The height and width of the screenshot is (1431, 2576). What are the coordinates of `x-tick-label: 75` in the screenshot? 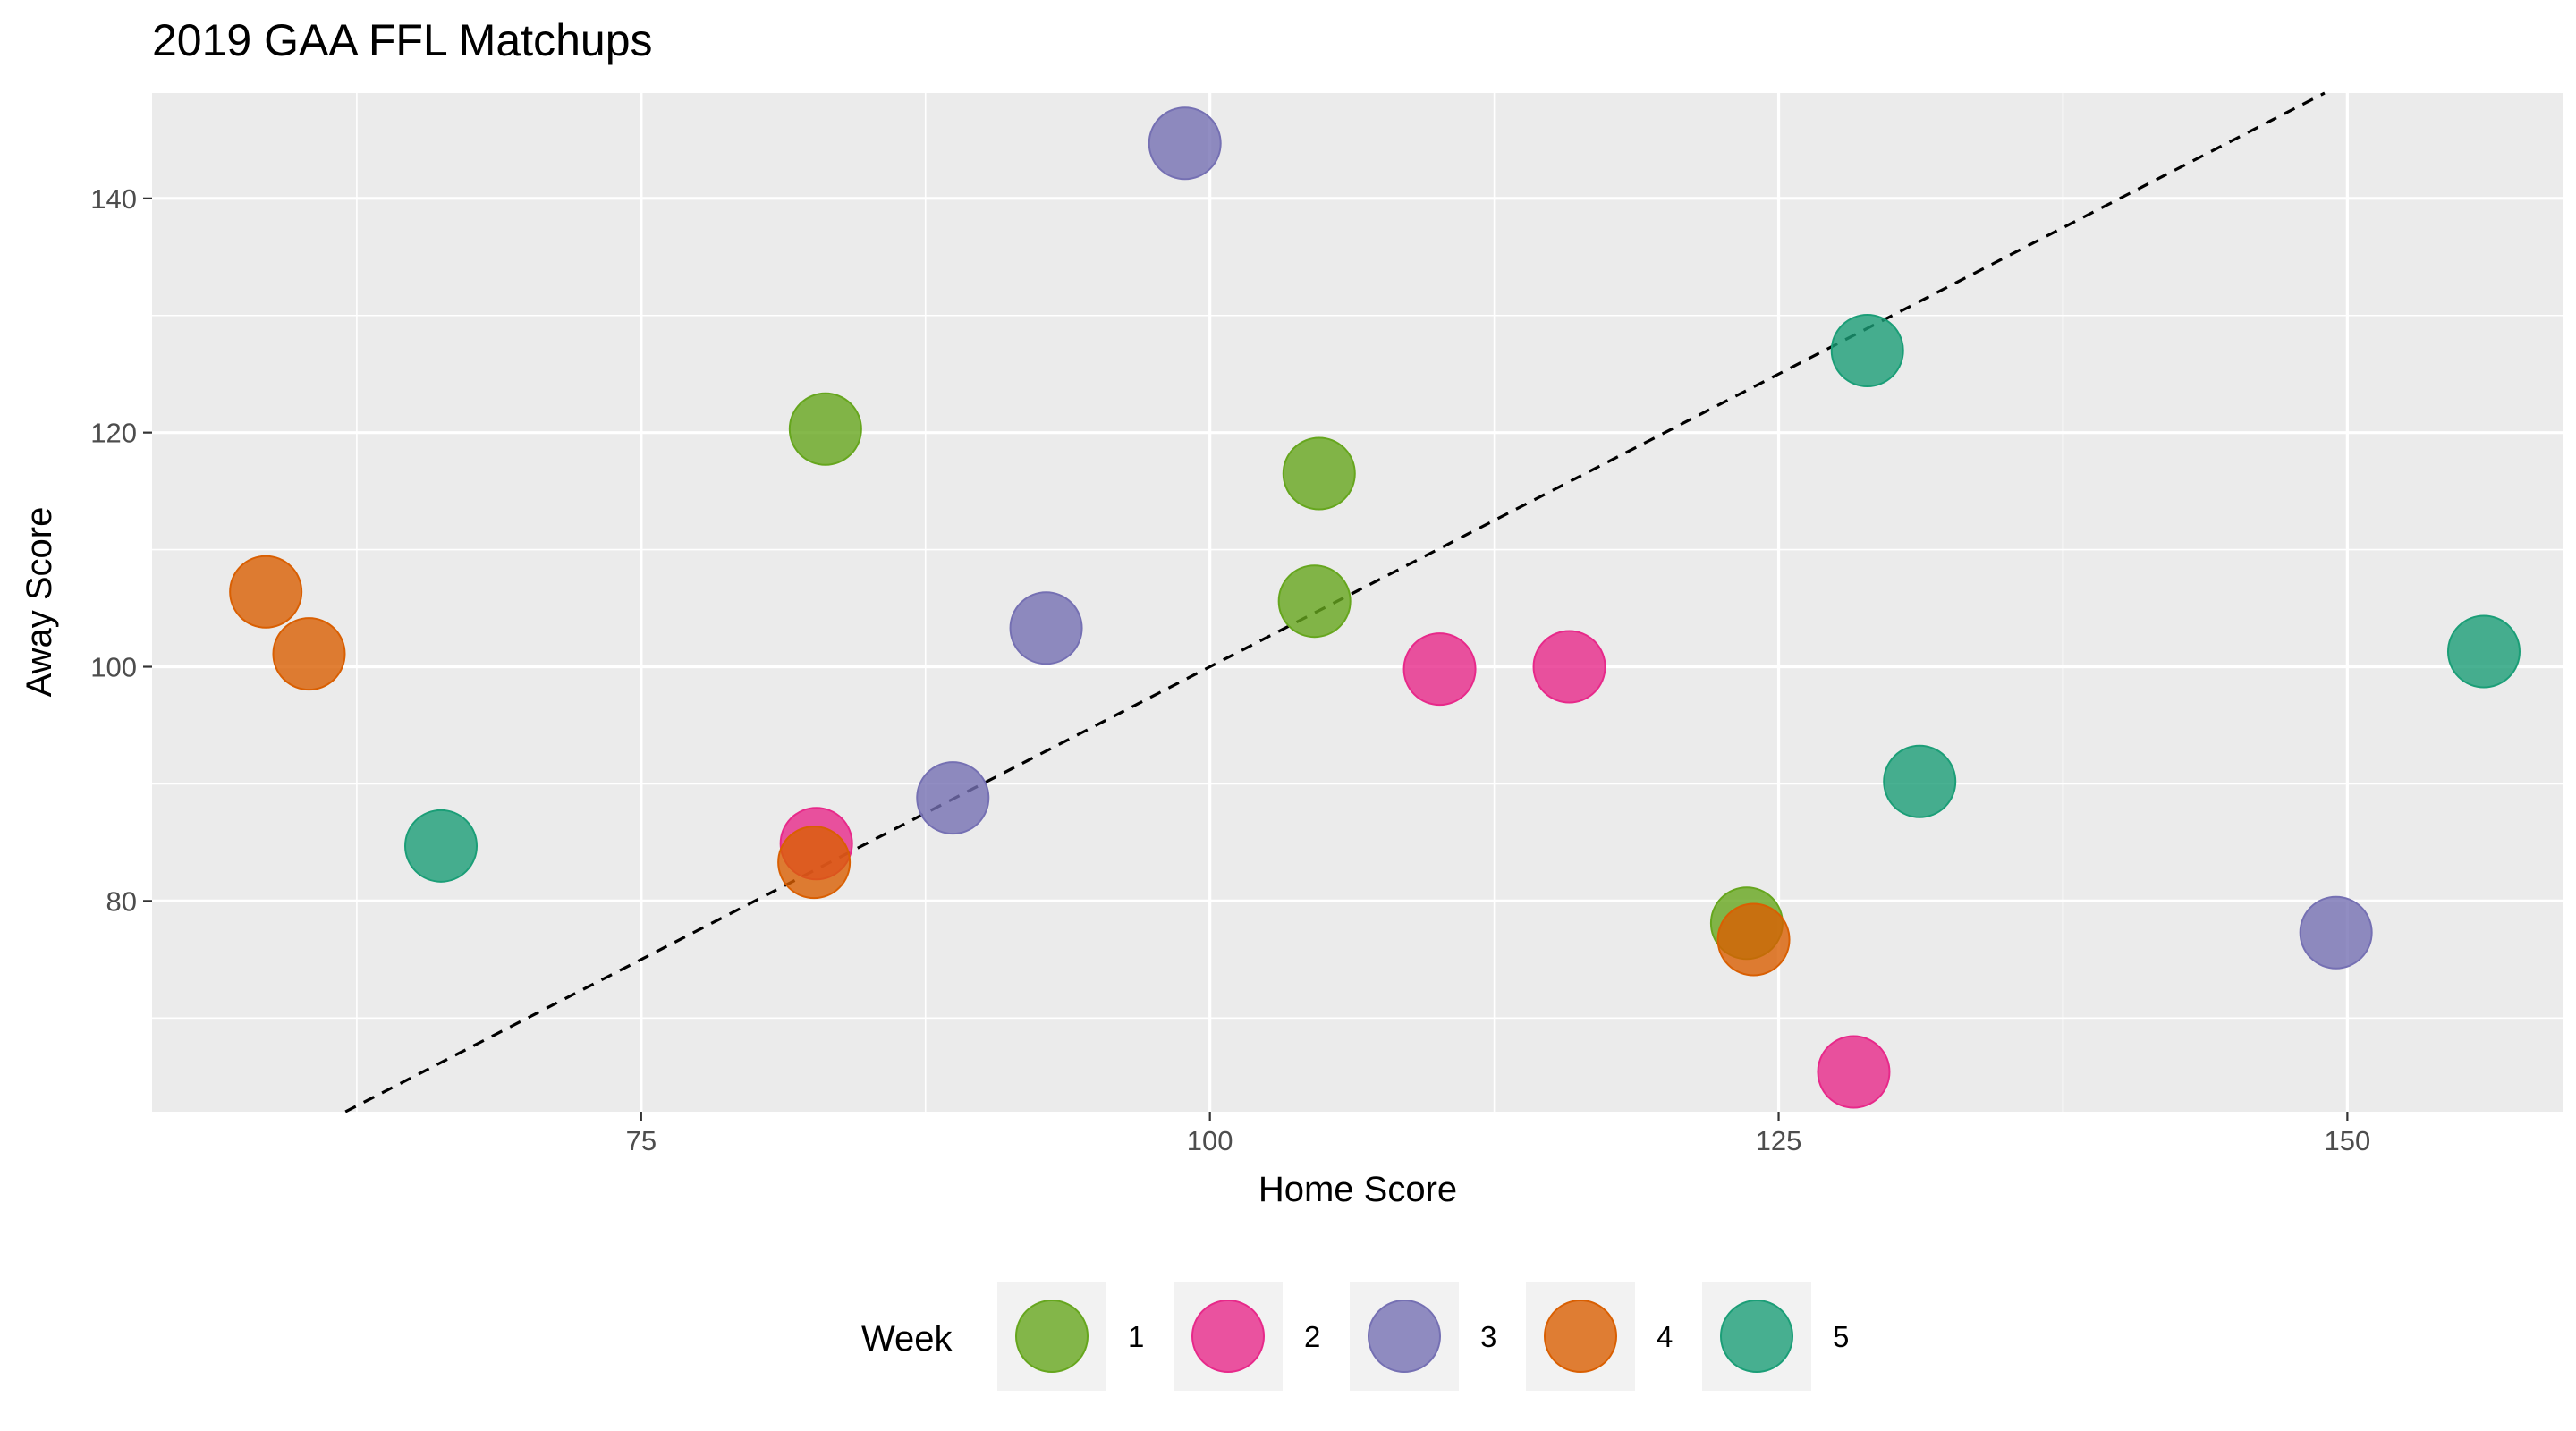 It's located at (641, 1141).